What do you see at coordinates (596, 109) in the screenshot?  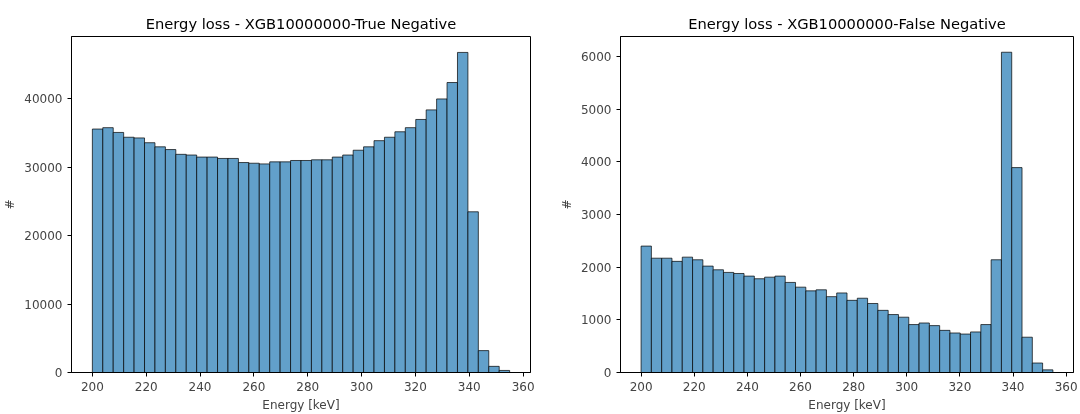 I see `y-tick-label: 5000` at bounding box center [596, 109].